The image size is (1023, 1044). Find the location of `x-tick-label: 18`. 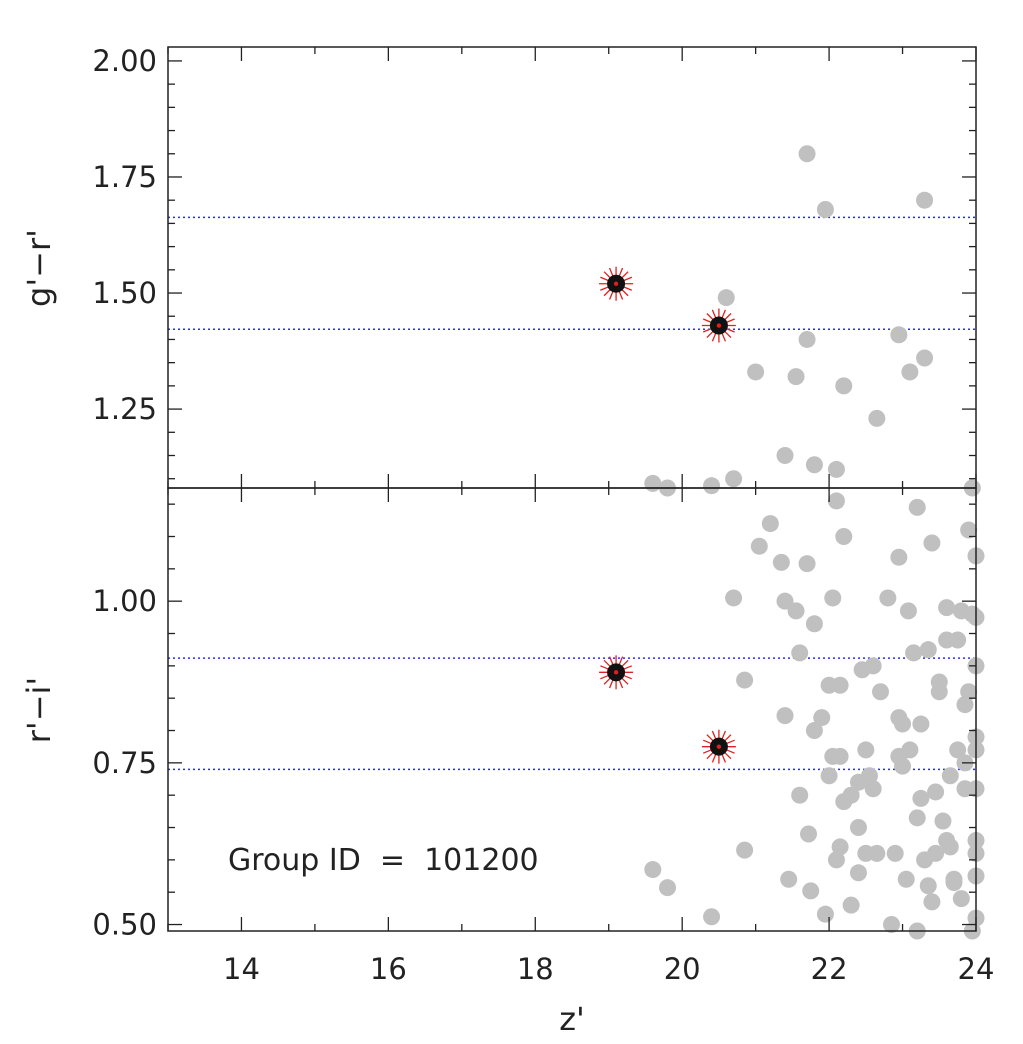

x-tick-label: 18 is located at coordinates (535, 969).